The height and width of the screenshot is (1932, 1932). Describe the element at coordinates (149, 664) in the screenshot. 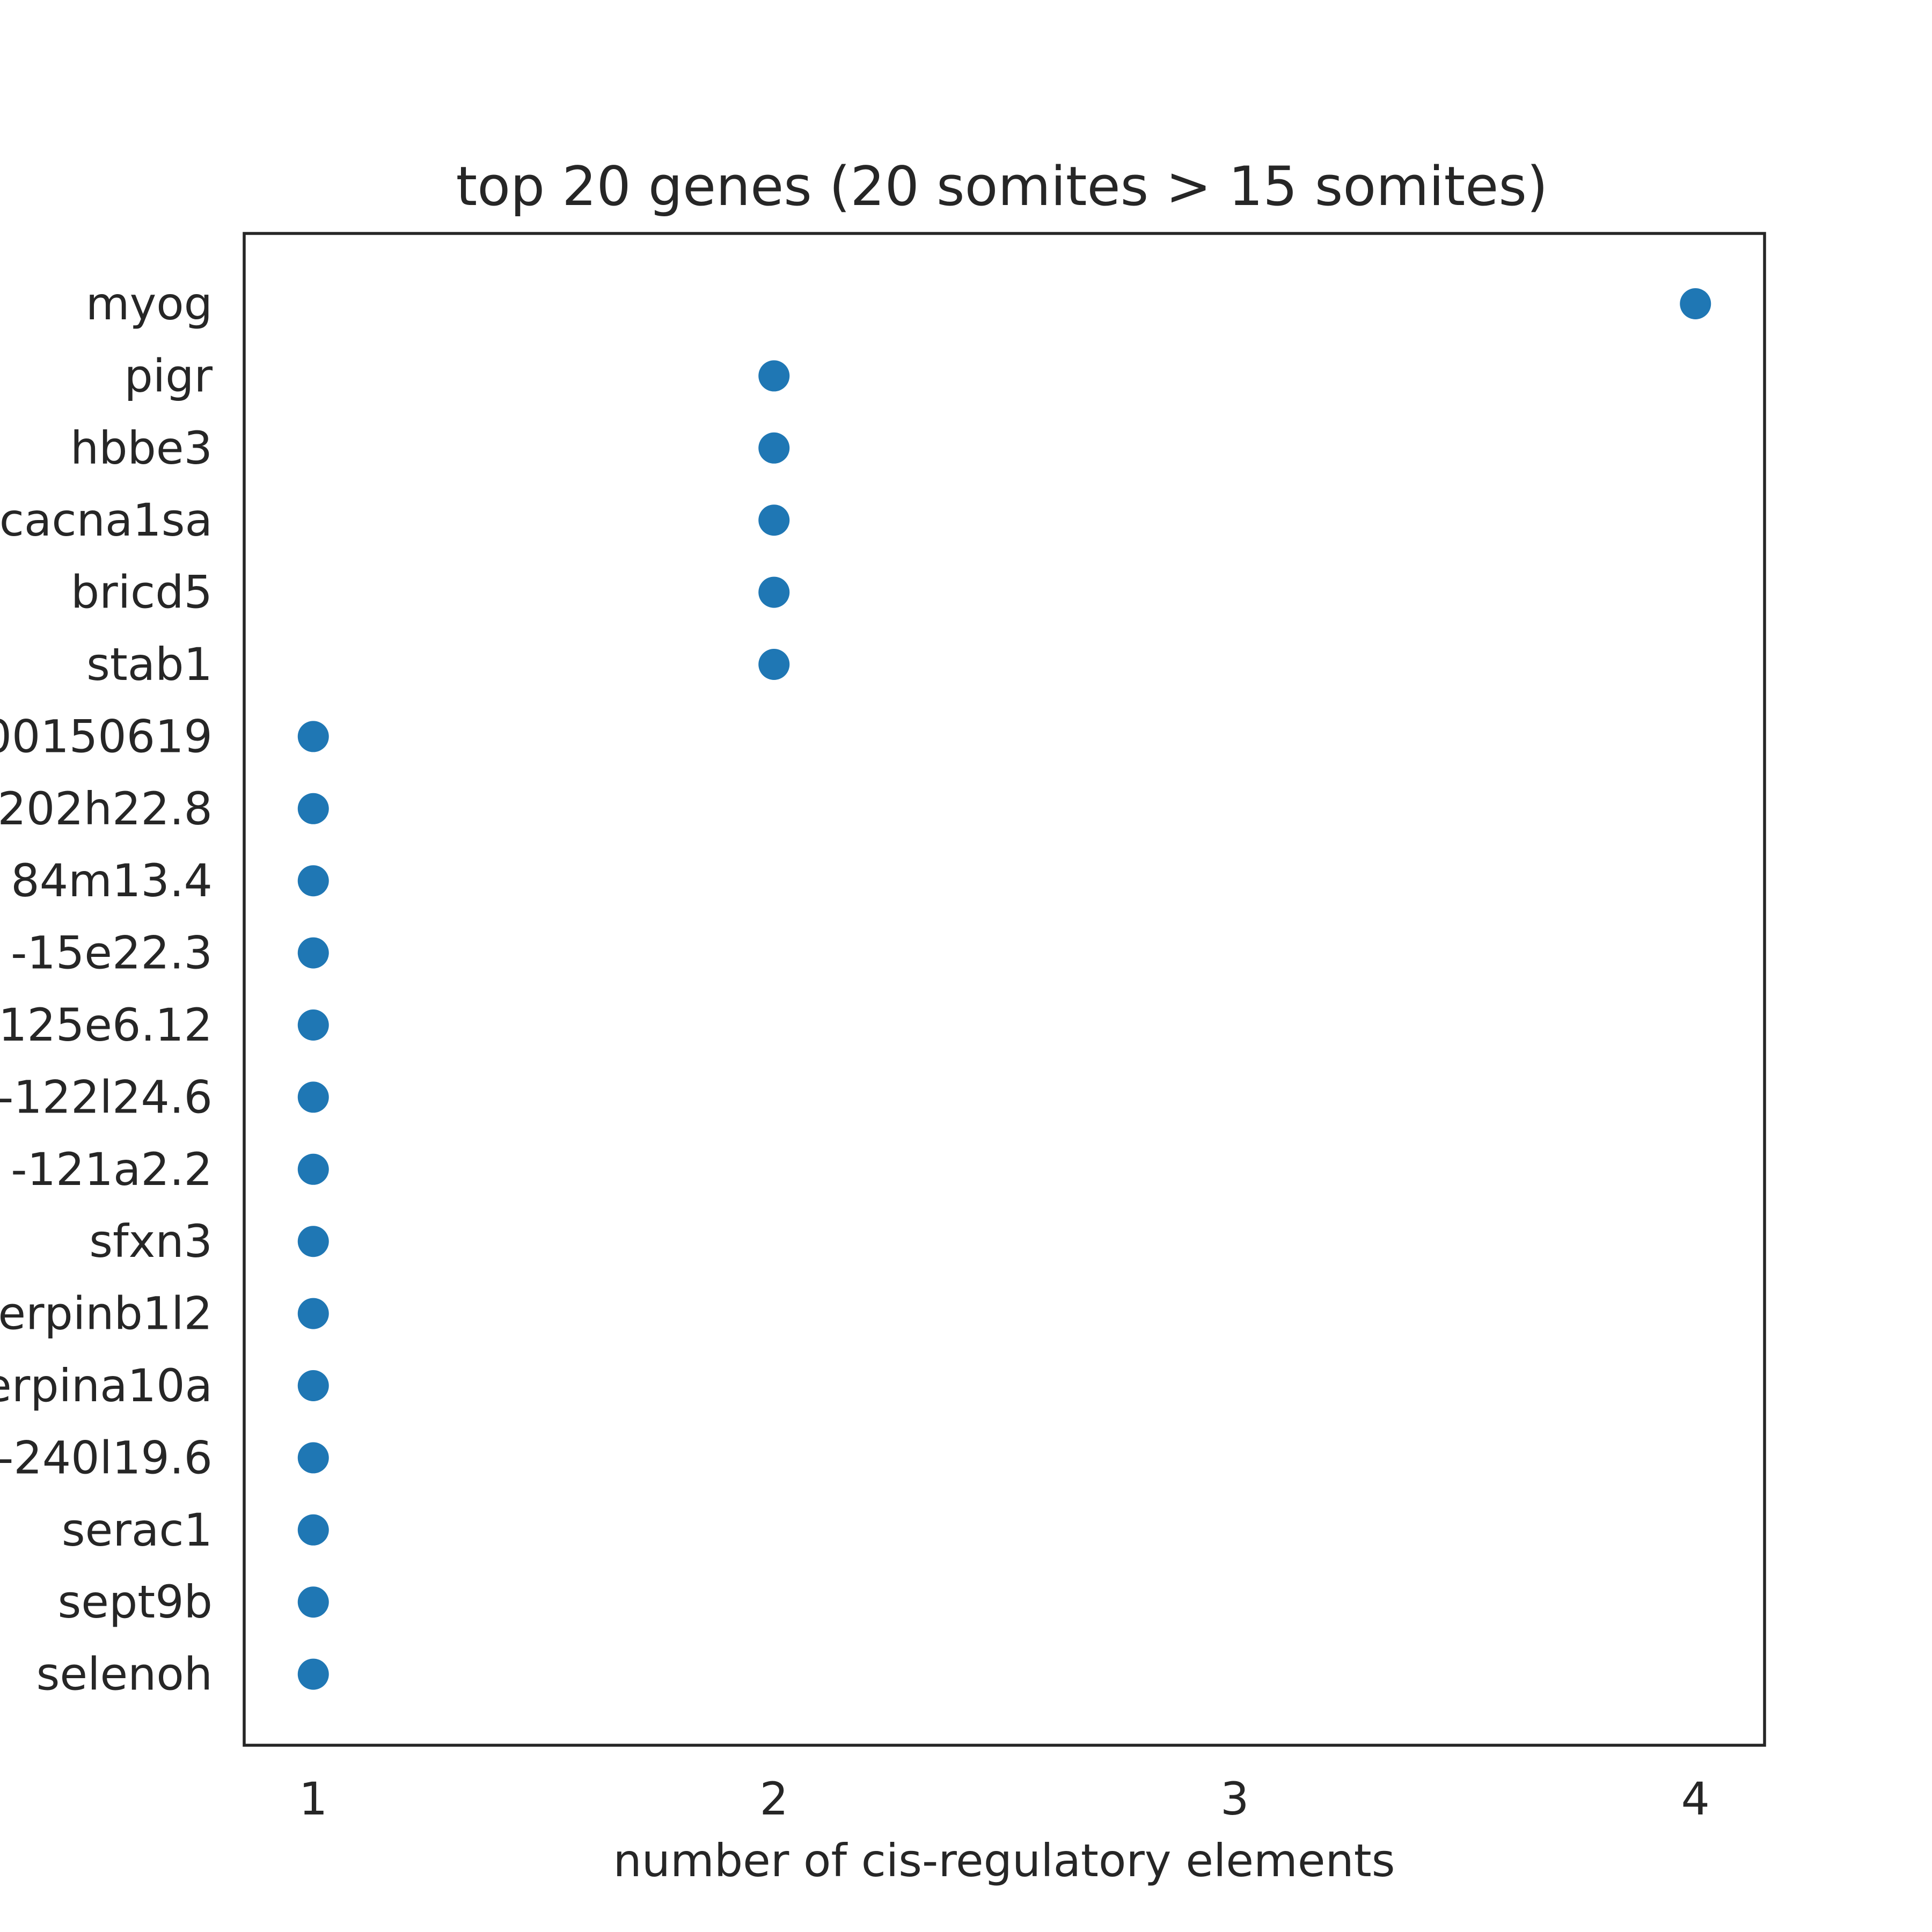

I see `y-tick-label: stab1` at that location.